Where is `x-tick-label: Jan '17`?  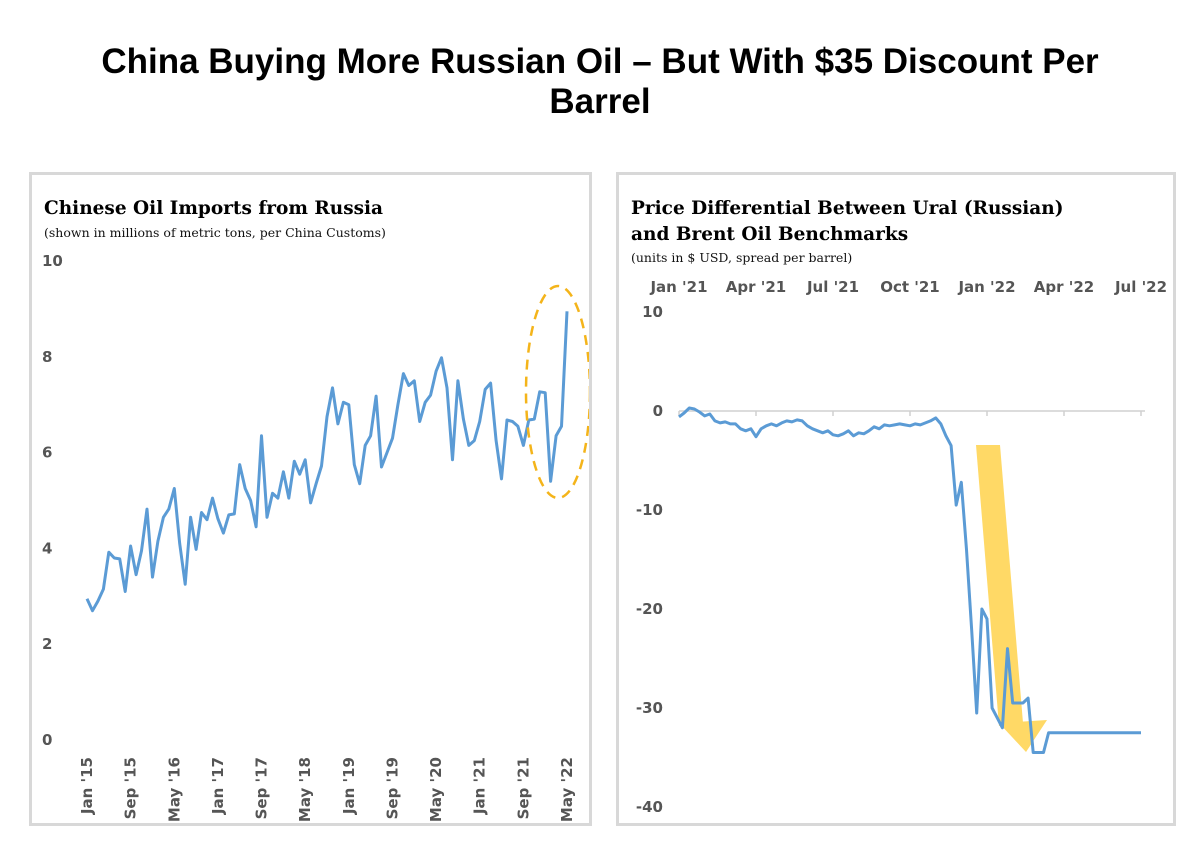
x-tick-label: Jan '17 is located at coordinates (218, 786).